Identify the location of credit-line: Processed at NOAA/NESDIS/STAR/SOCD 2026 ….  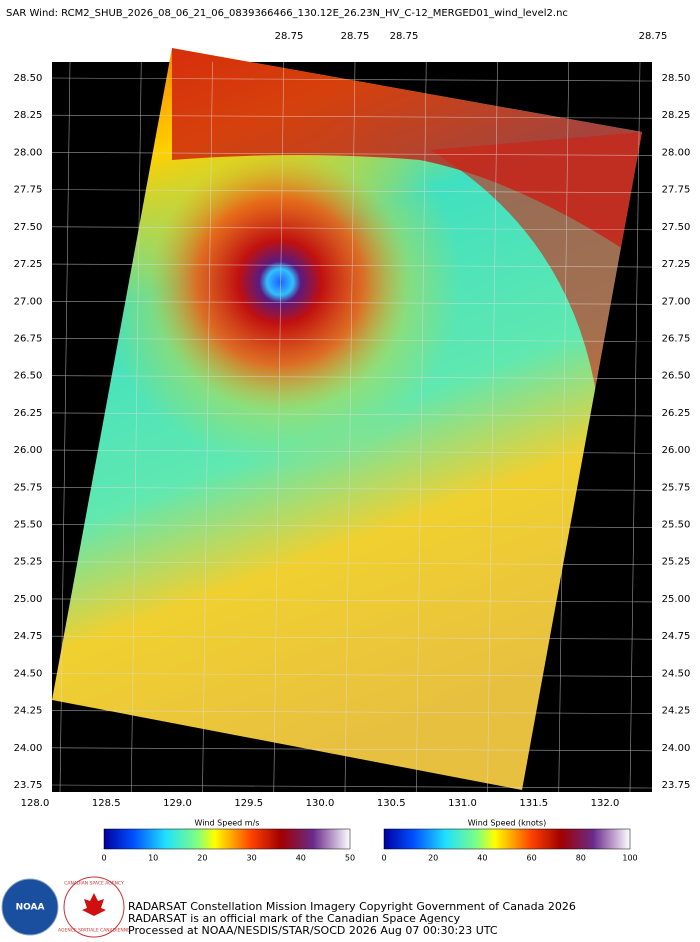
(313, 930).